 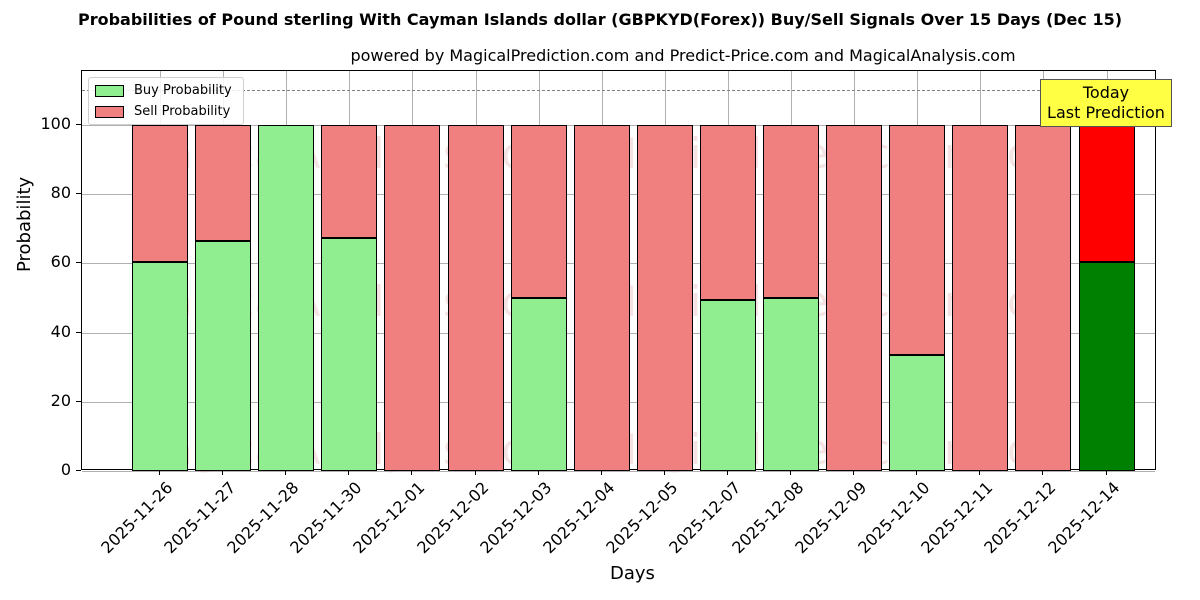 What do you see at coordinates (166, 101) in the screenshot?
I see `legend: Buy Probability Sell Probability` at bounding box center [166, 101].